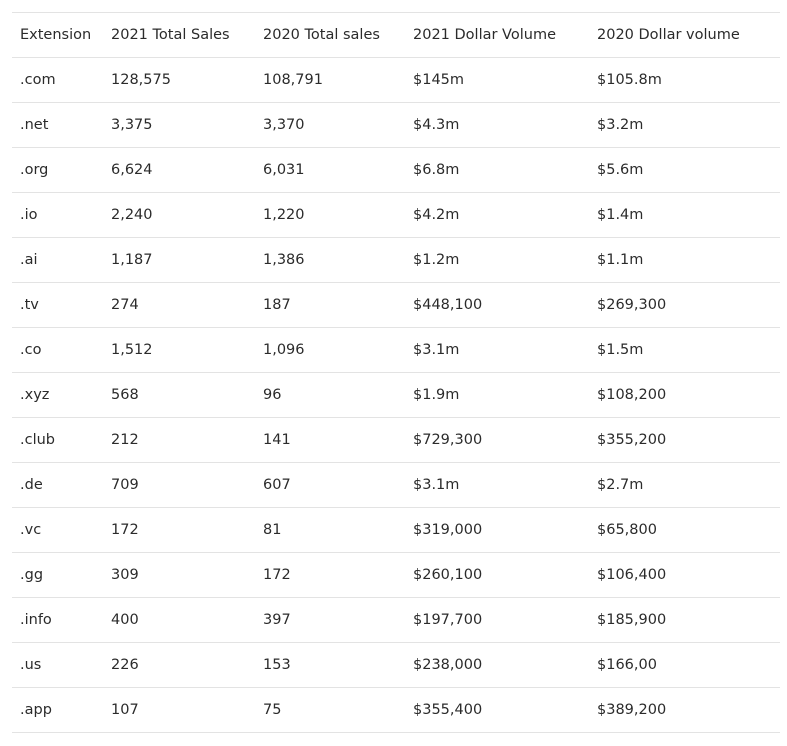 Image resolution: width=787 pixels, height=746 pixels. I want to click on table-row: .app 107 75 $355,400 $389,200, so click(396, 710).